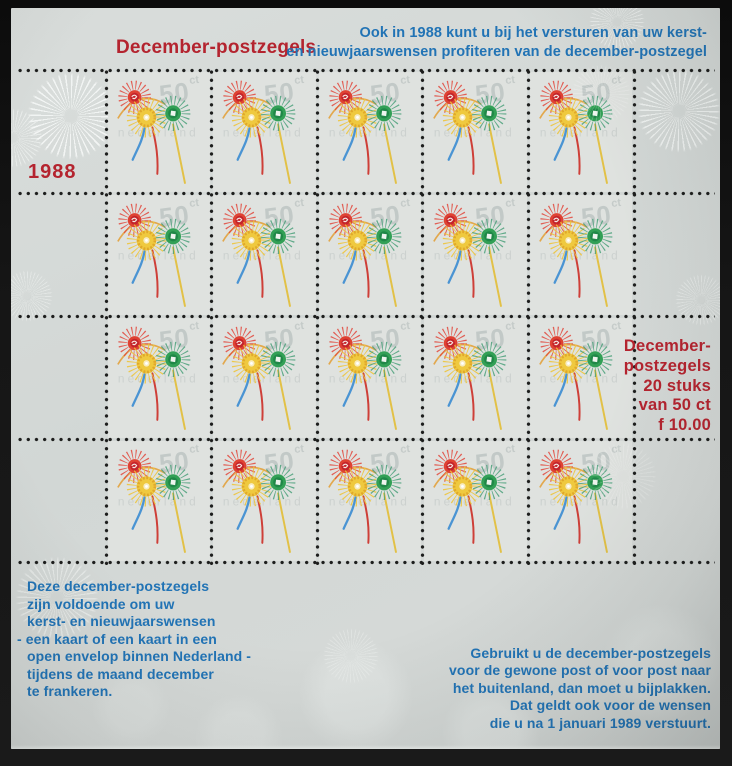 This screenshot has width=732, height=766. What do you see at coordinates (684, 425) in the screenshot?
I see `price-line: f 10.00` at bounding box center [684, 425].